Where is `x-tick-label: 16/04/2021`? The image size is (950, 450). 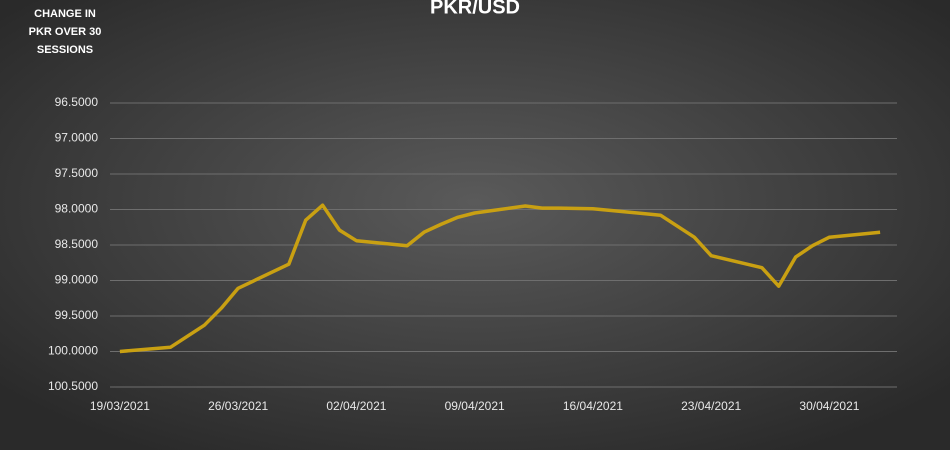 x-tick-label: 16/04/2021 is located at coordinates (593, 406).